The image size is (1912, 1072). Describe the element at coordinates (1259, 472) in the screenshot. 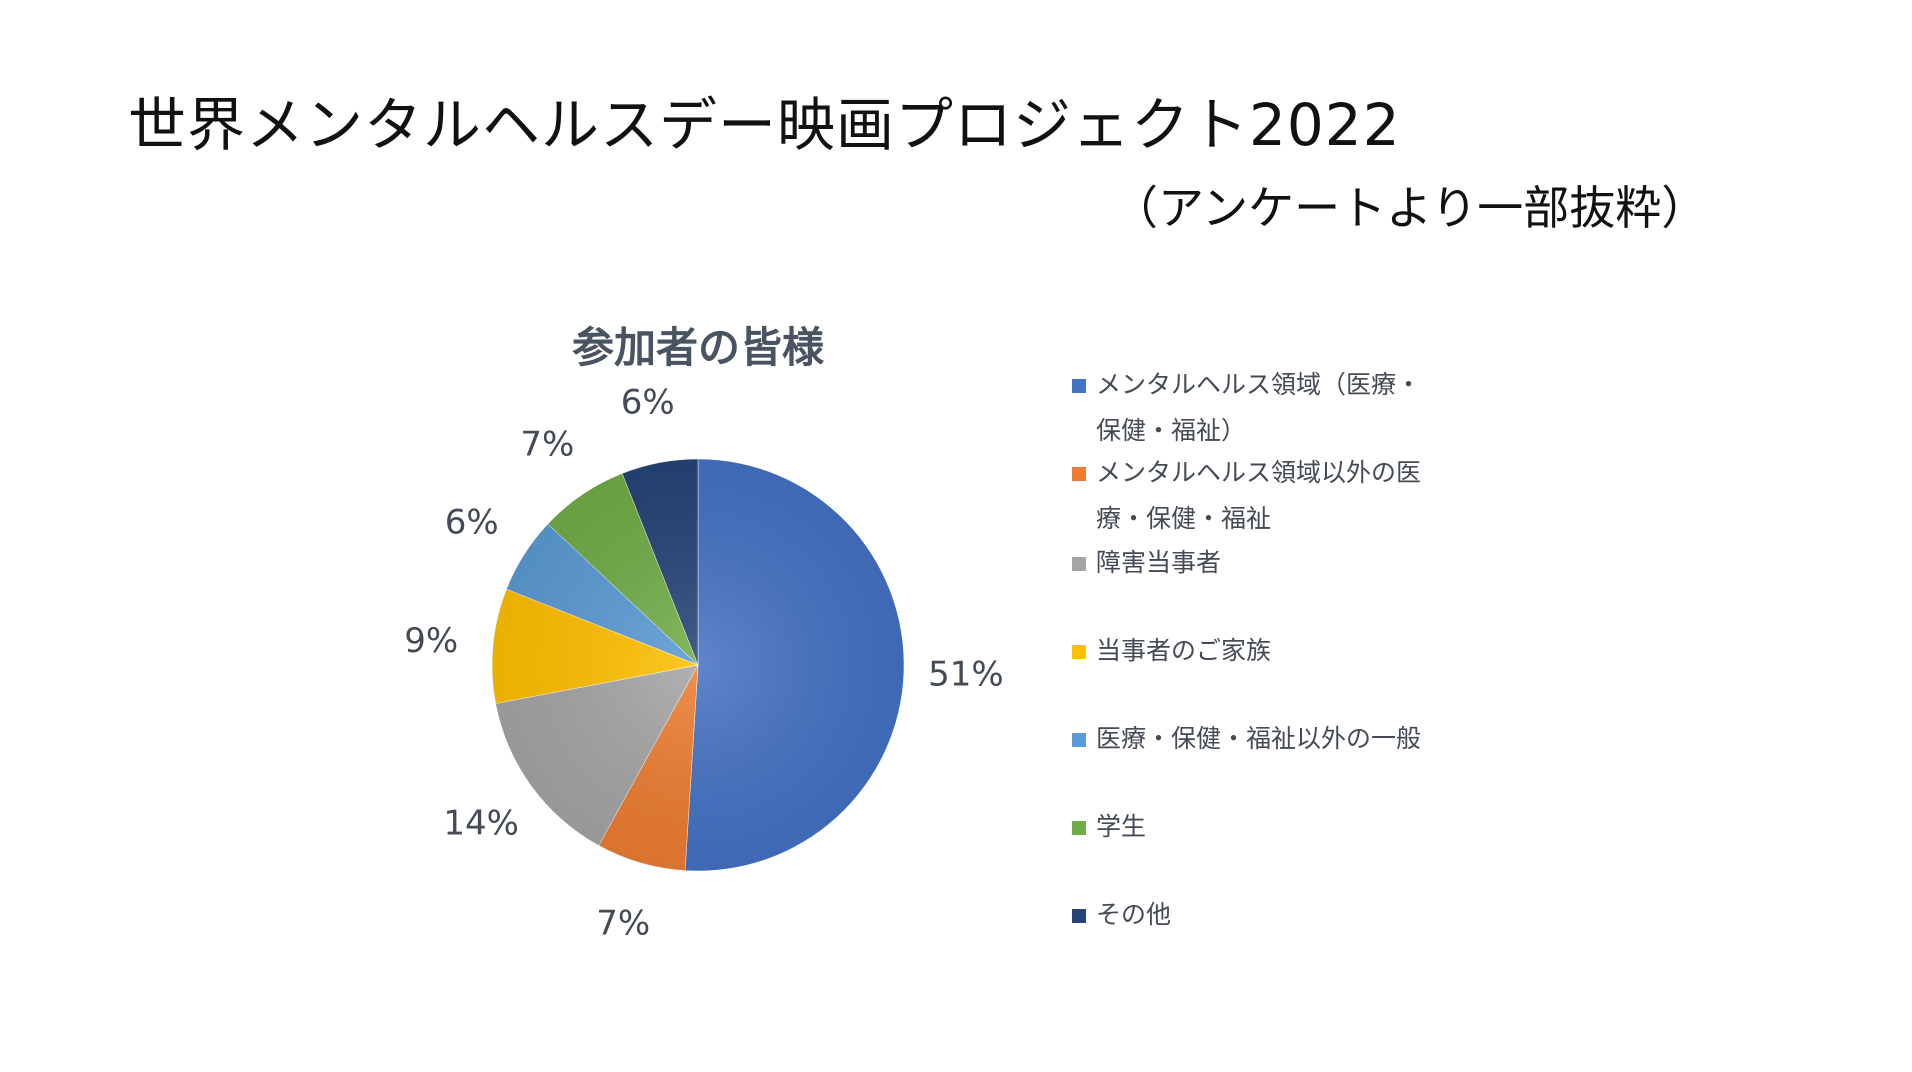

I see `legend-label: メンタルヘルス領域以外の医` at that location.